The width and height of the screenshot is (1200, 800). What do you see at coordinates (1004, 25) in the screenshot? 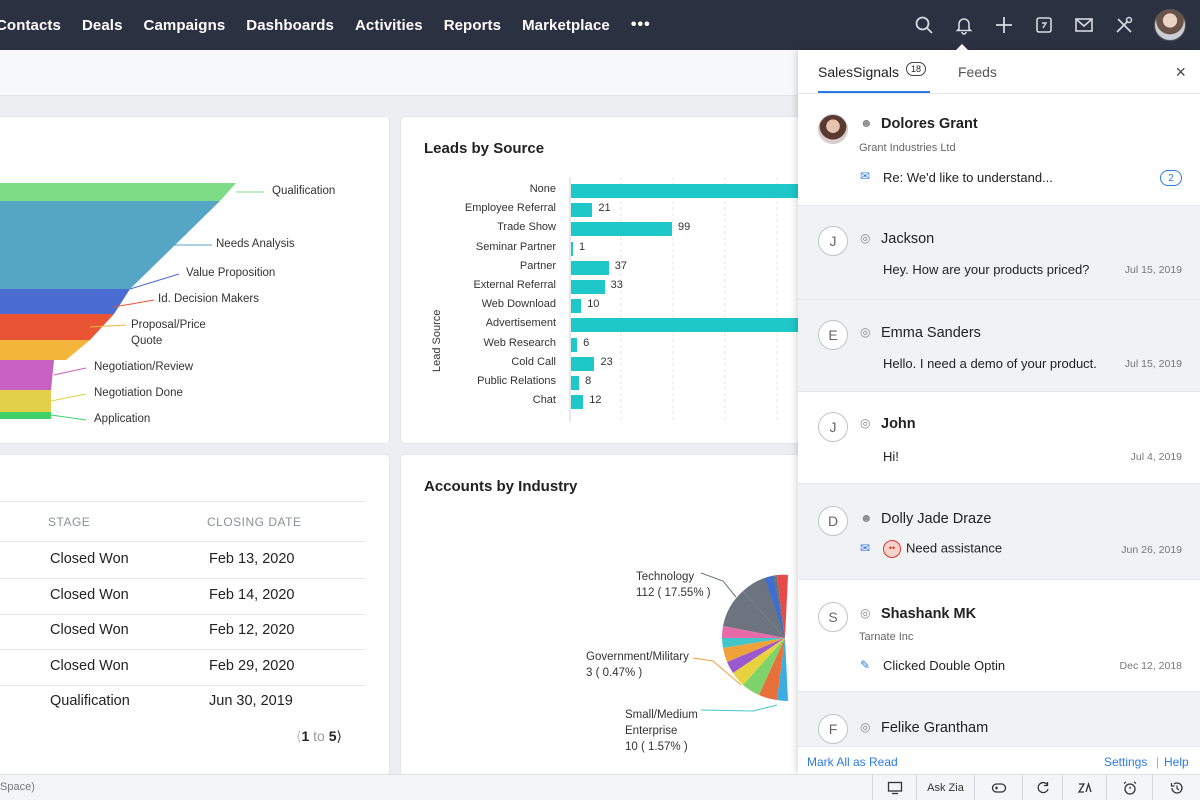
I see `add-icon` at bounding box center [1004, 25].